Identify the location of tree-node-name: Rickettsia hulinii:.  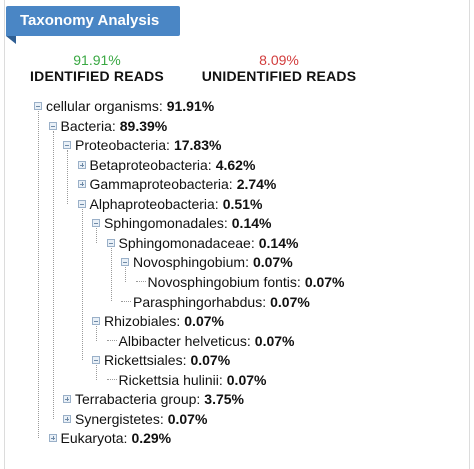
(170, 379).